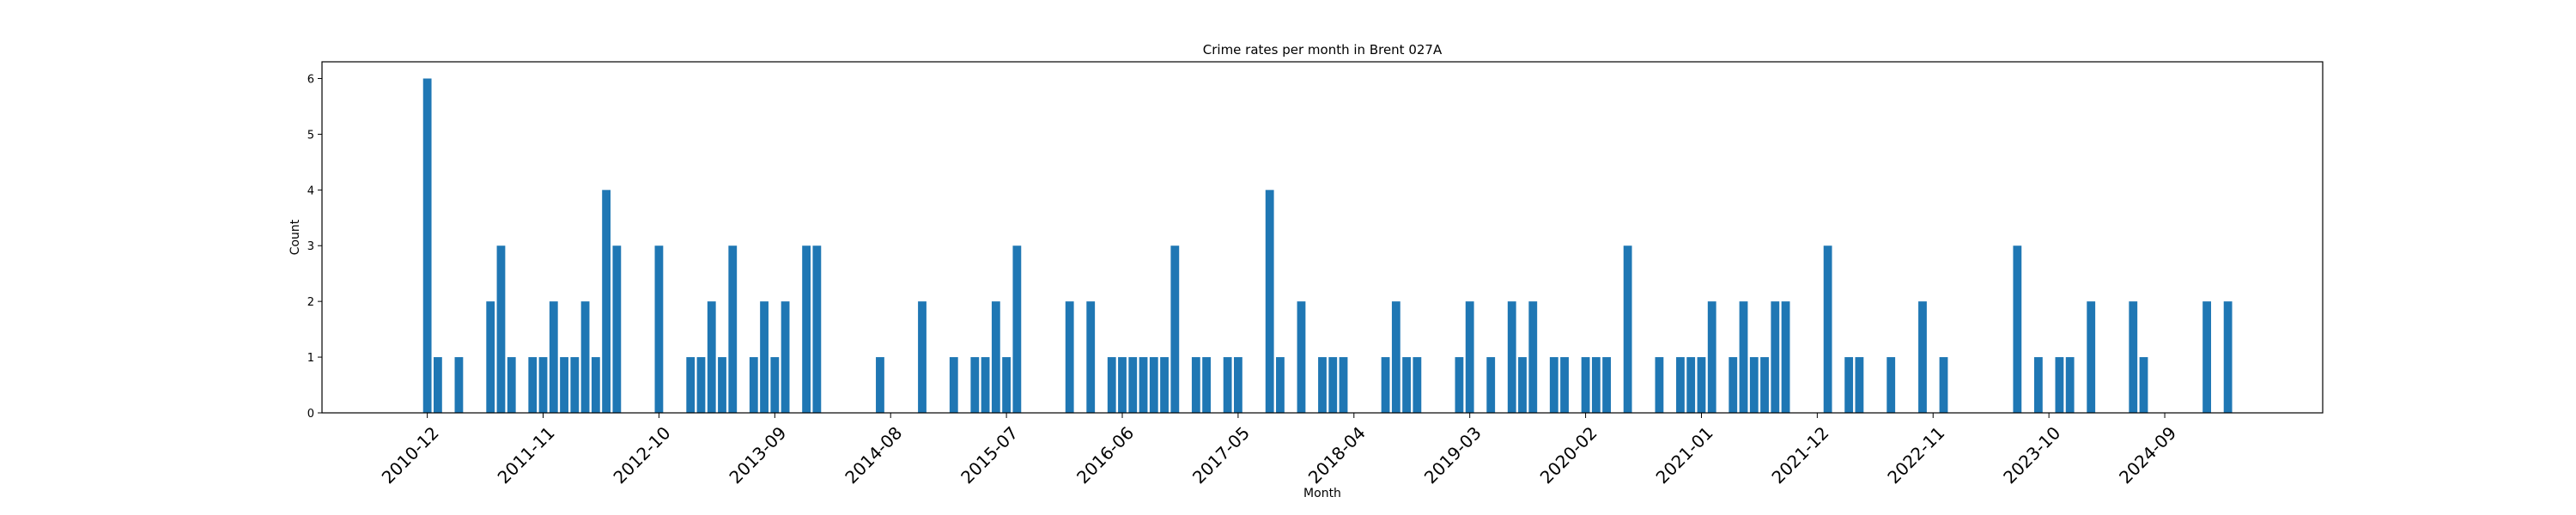  What do you see at coordinates (311, 358) in the screenshot?
I see `y-tick-label: 1` at bounding box center [311, 358].